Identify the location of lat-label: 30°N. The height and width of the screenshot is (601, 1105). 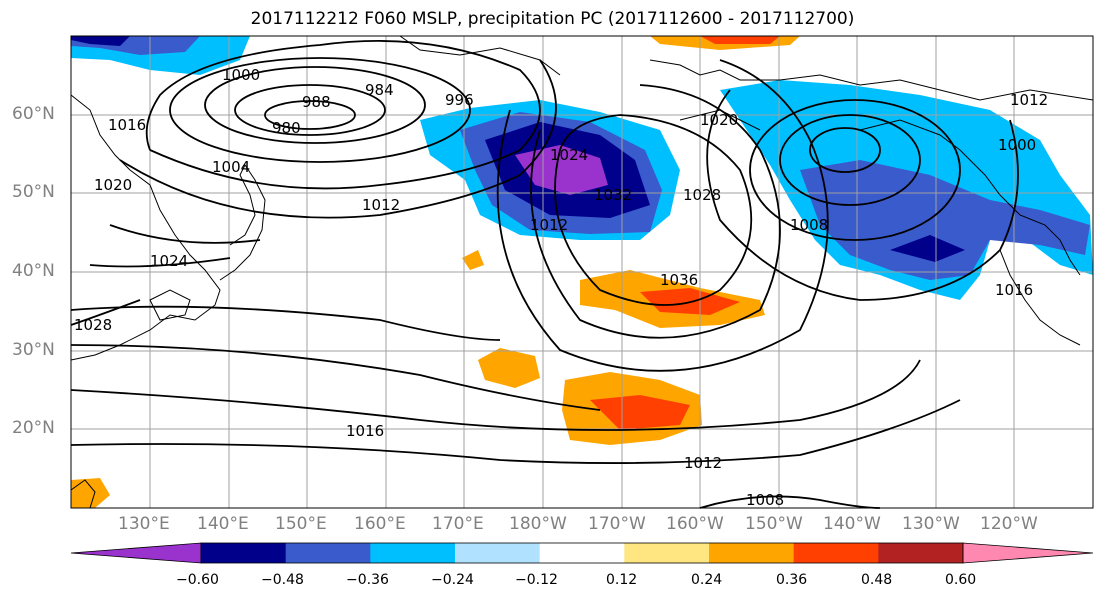
(33, 350).